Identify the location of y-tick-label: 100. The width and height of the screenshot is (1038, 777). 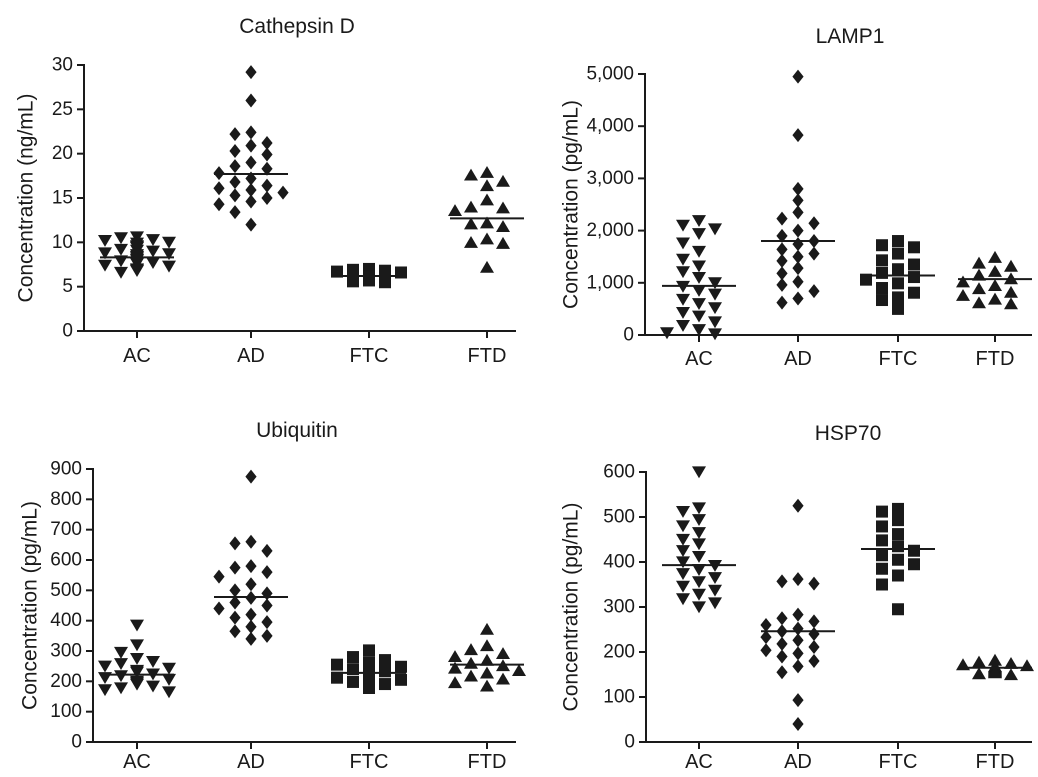
(66, 711).